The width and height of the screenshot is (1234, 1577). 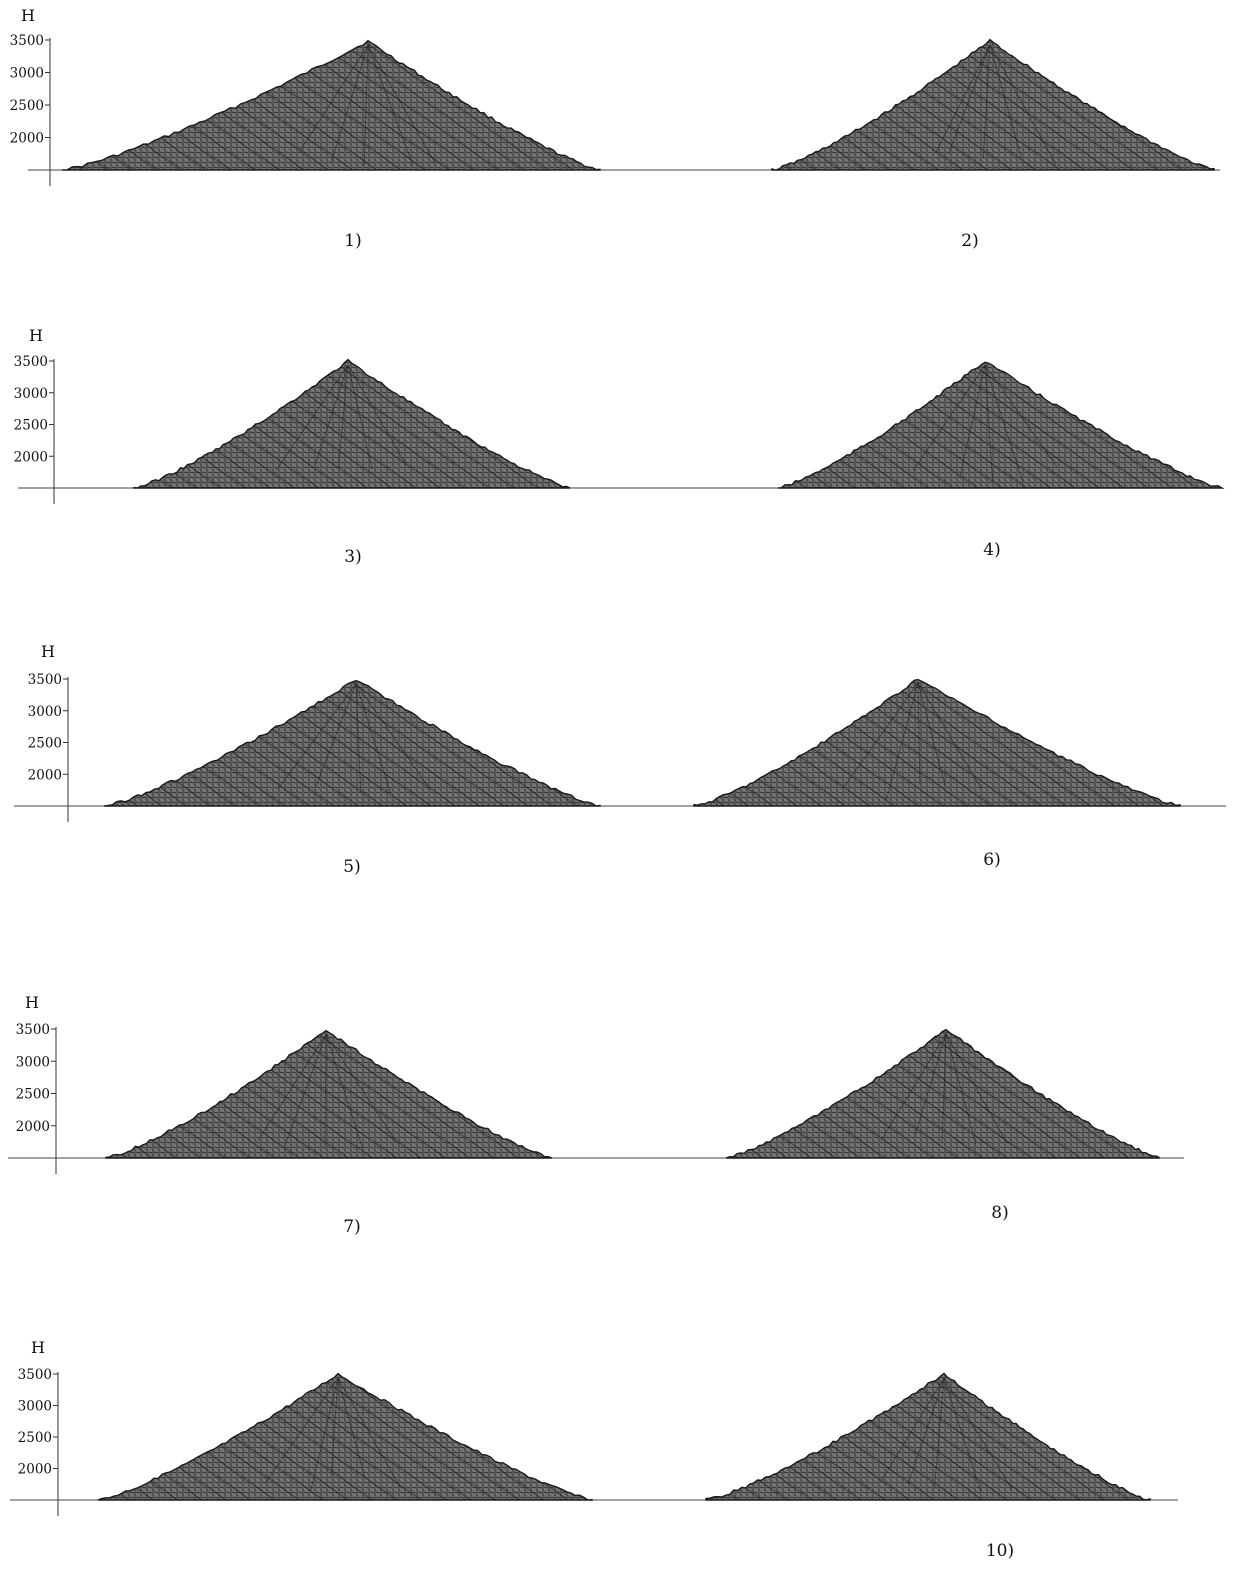 What do you see at coordinates (991, 550) in the screenshot?
I see `panel-label: 4)` at bounding box center [991, 550].